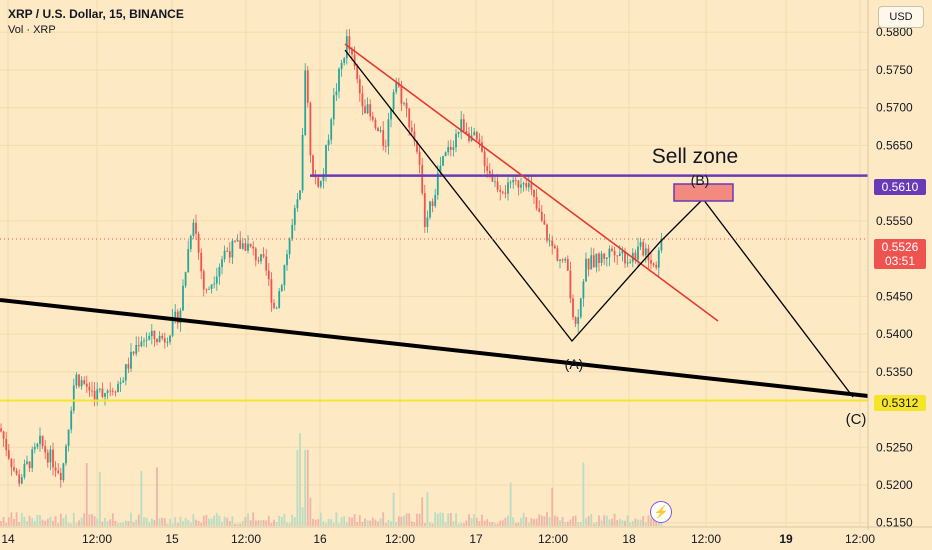 Image resolution: width=932 pixels, height=550 pixels. I want to click on price-tick-label: 0.5550, so click(894, 221).